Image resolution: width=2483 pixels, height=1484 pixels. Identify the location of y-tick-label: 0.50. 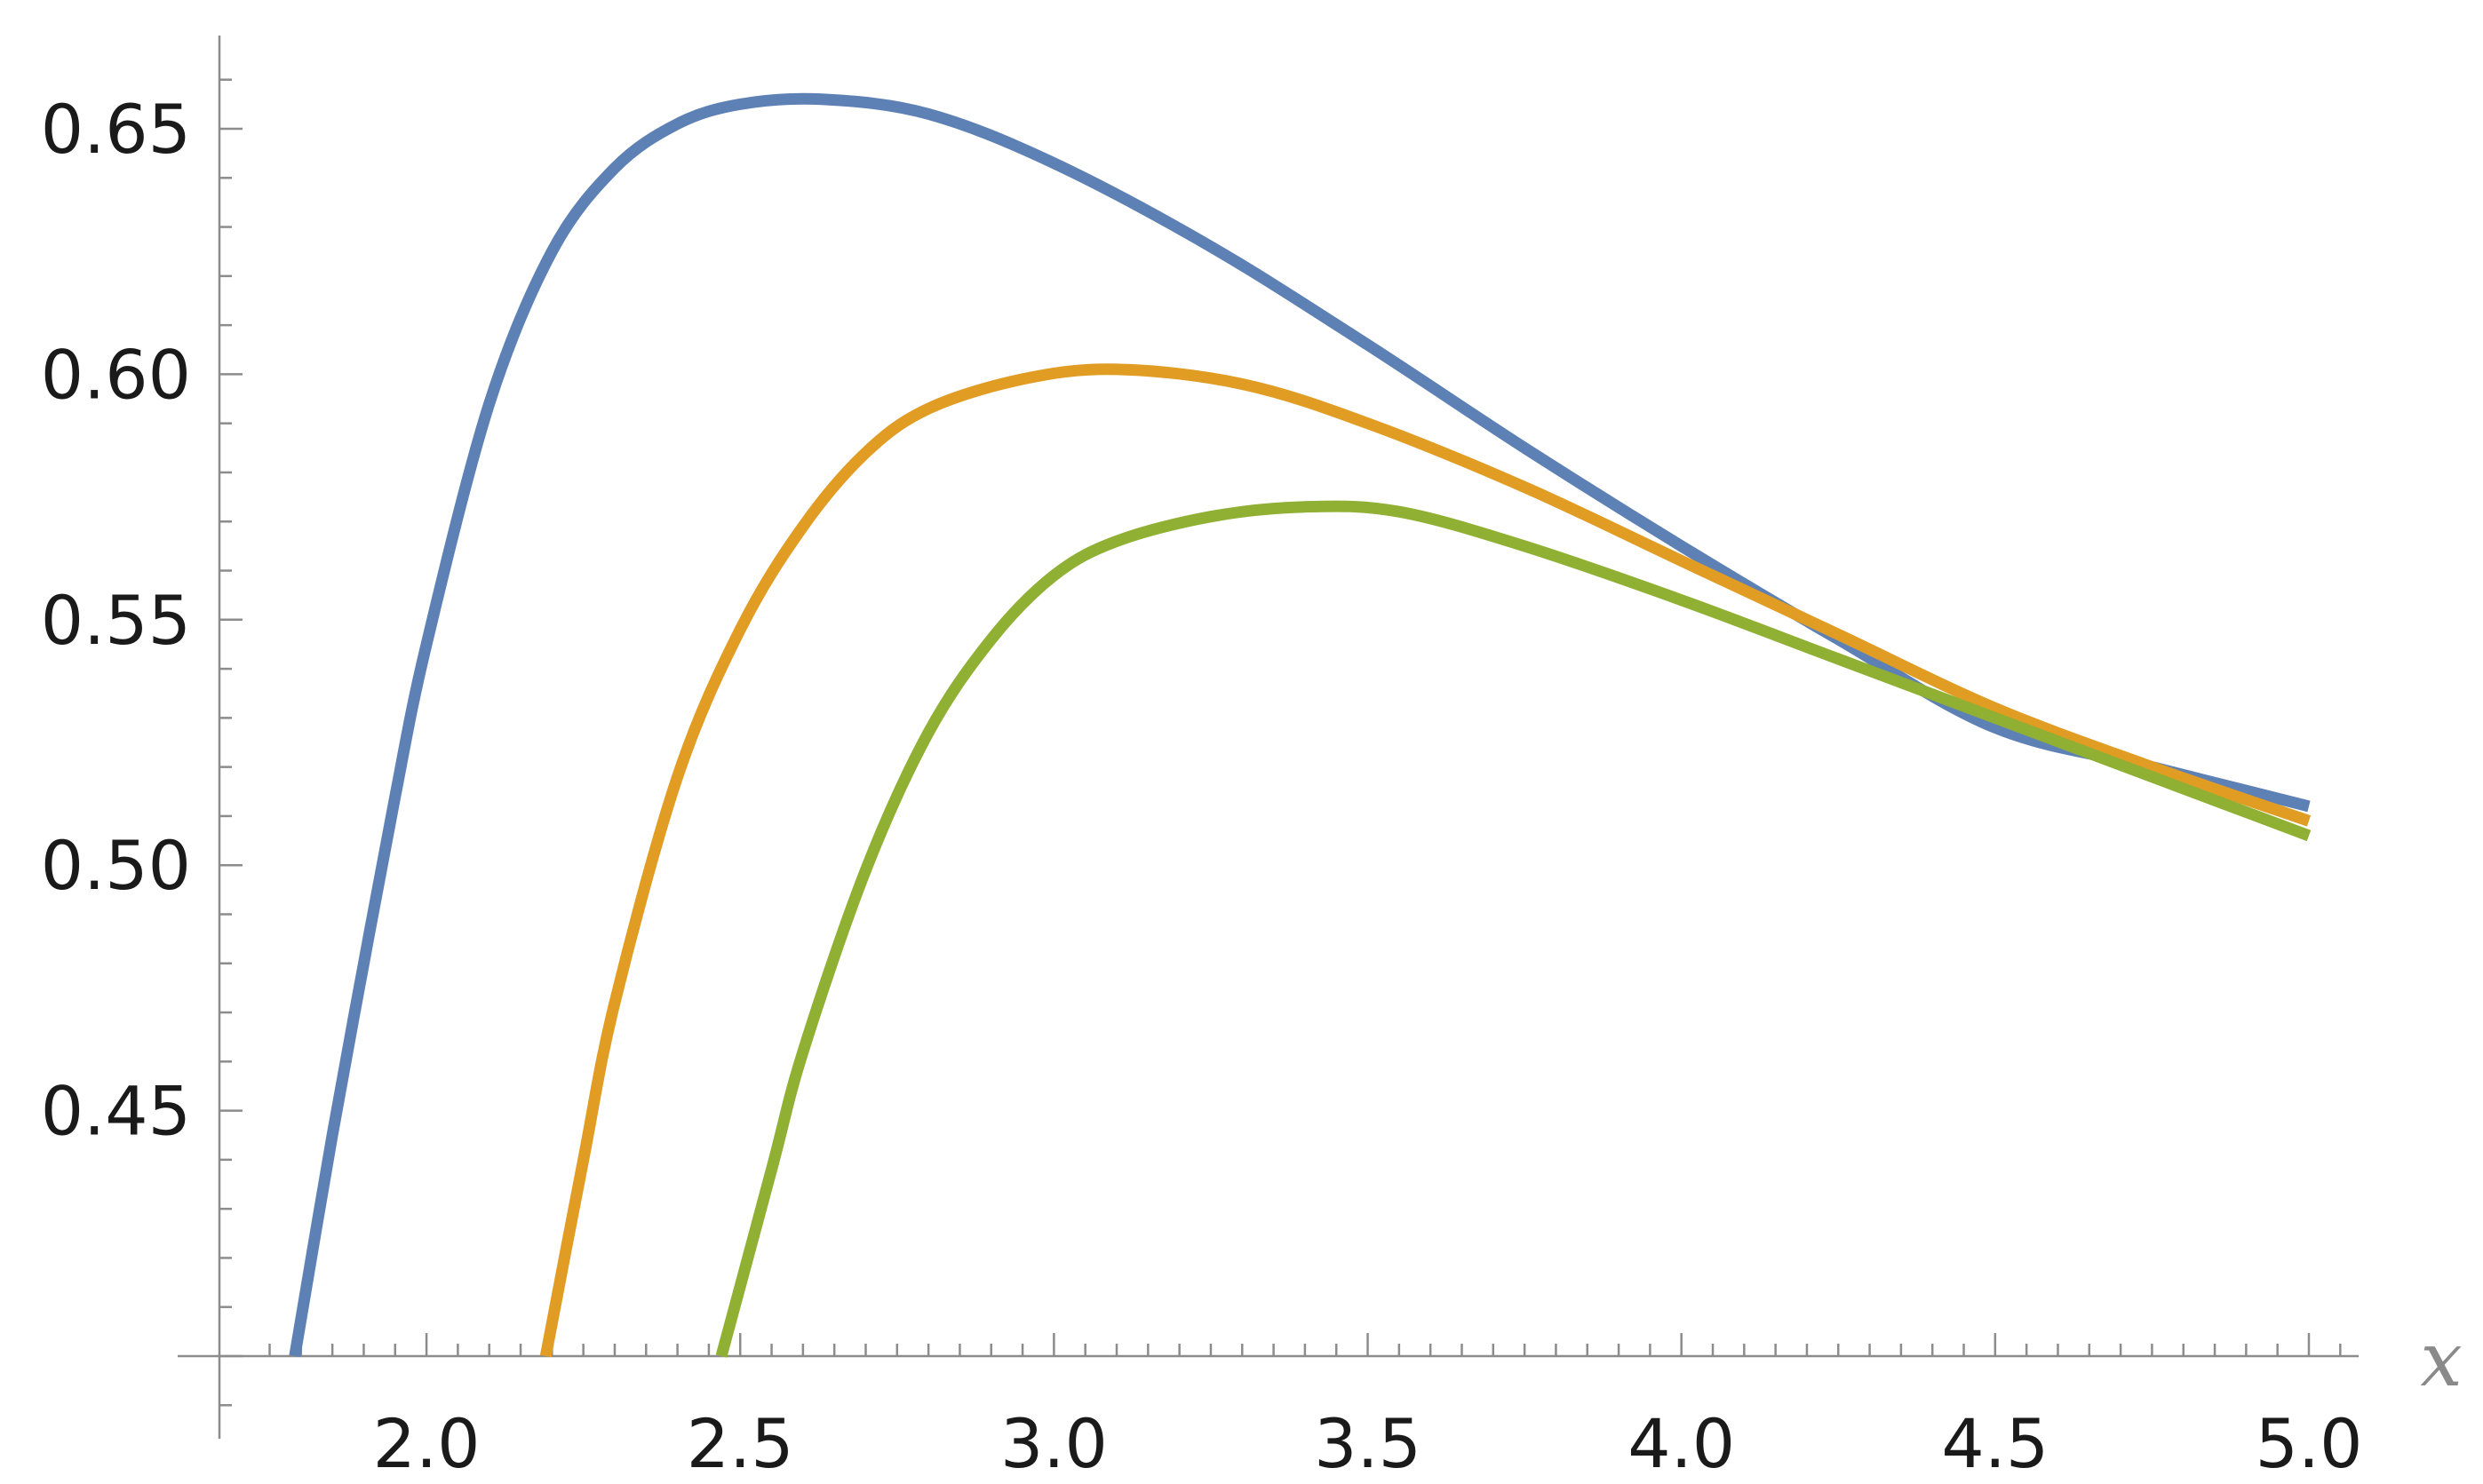
(116, 866).